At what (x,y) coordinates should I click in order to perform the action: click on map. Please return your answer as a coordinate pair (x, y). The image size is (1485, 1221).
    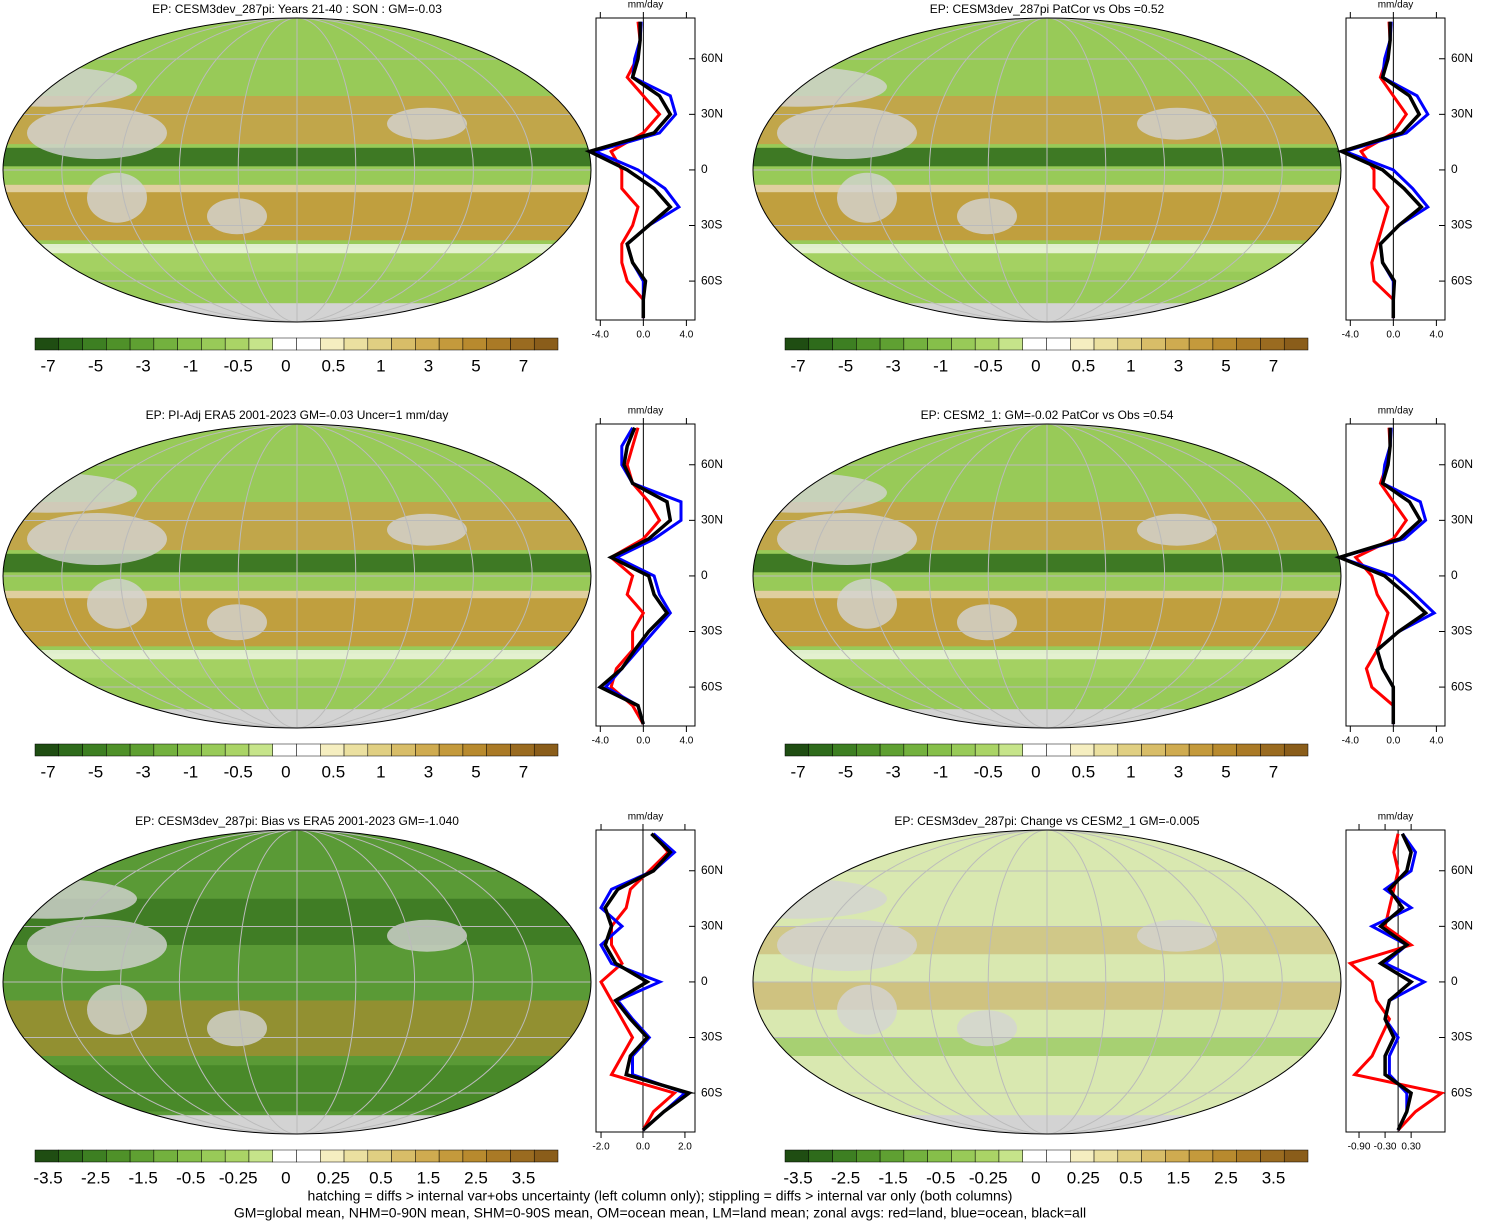
    Looking at the image, I should click on (1047, 982).